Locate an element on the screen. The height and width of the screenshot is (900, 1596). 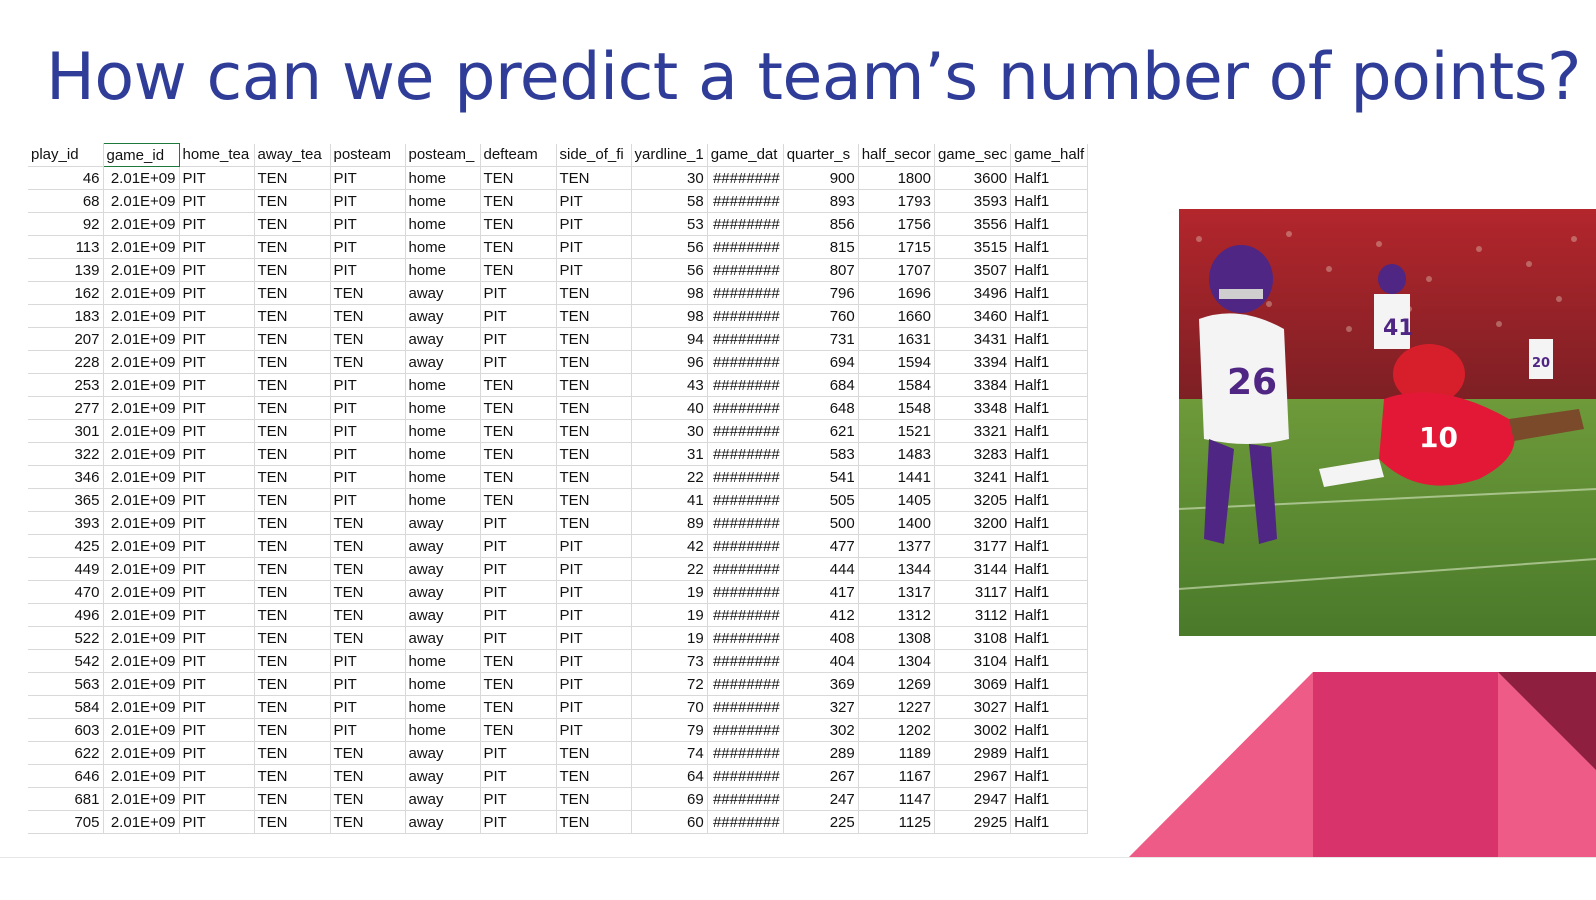
table-cell: 856 is located at coordinates (821, 224).